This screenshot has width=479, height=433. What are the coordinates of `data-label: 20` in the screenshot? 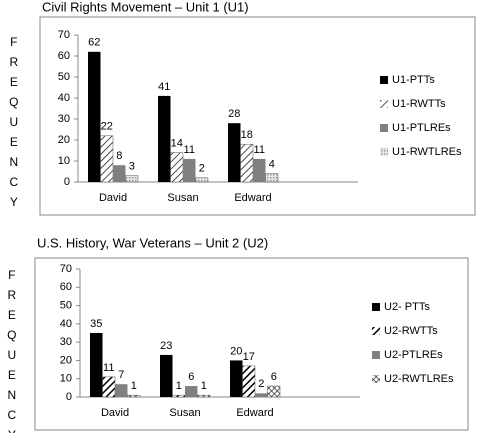 It's located at (236, 351).